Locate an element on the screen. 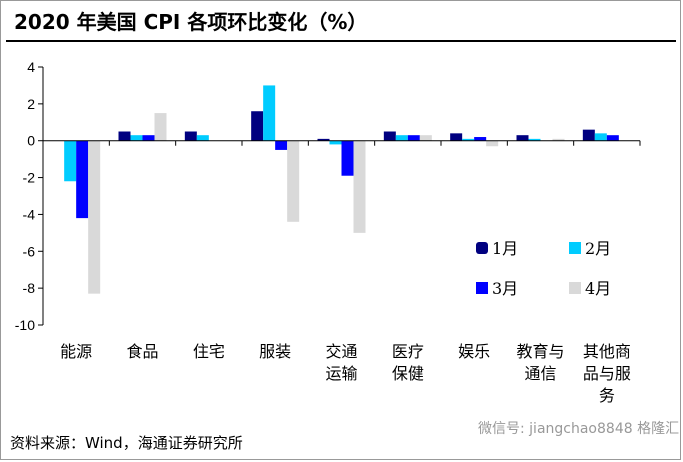 Image resolution: width=683 pixels, height=462 pixels. x-tick-label: 品与服 is located at coordinates (607, 373).